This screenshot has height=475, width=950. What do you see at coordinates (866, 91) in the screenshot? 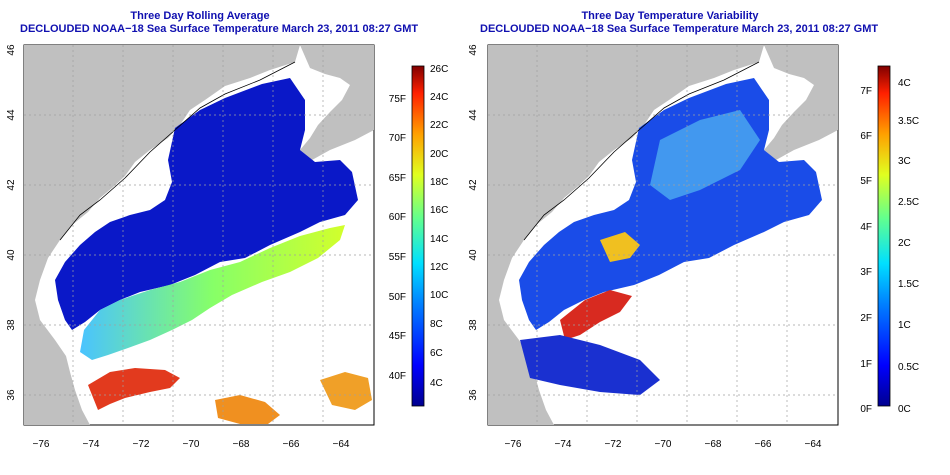
I see `cb-label: 7F` at bounding box center [866, 91].